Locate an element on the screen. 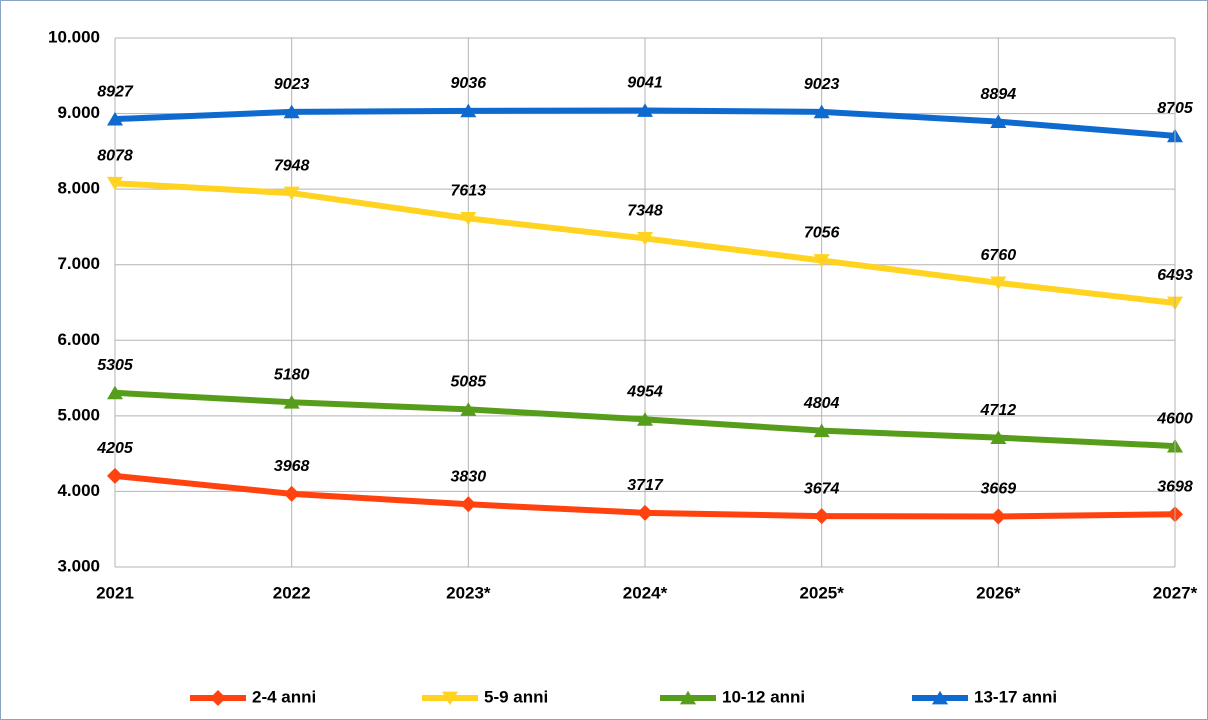 Image resolution: width=1208 pixels, height=720 pixels. legend-label: 2-4 anni is located at coordinates (284, 696).